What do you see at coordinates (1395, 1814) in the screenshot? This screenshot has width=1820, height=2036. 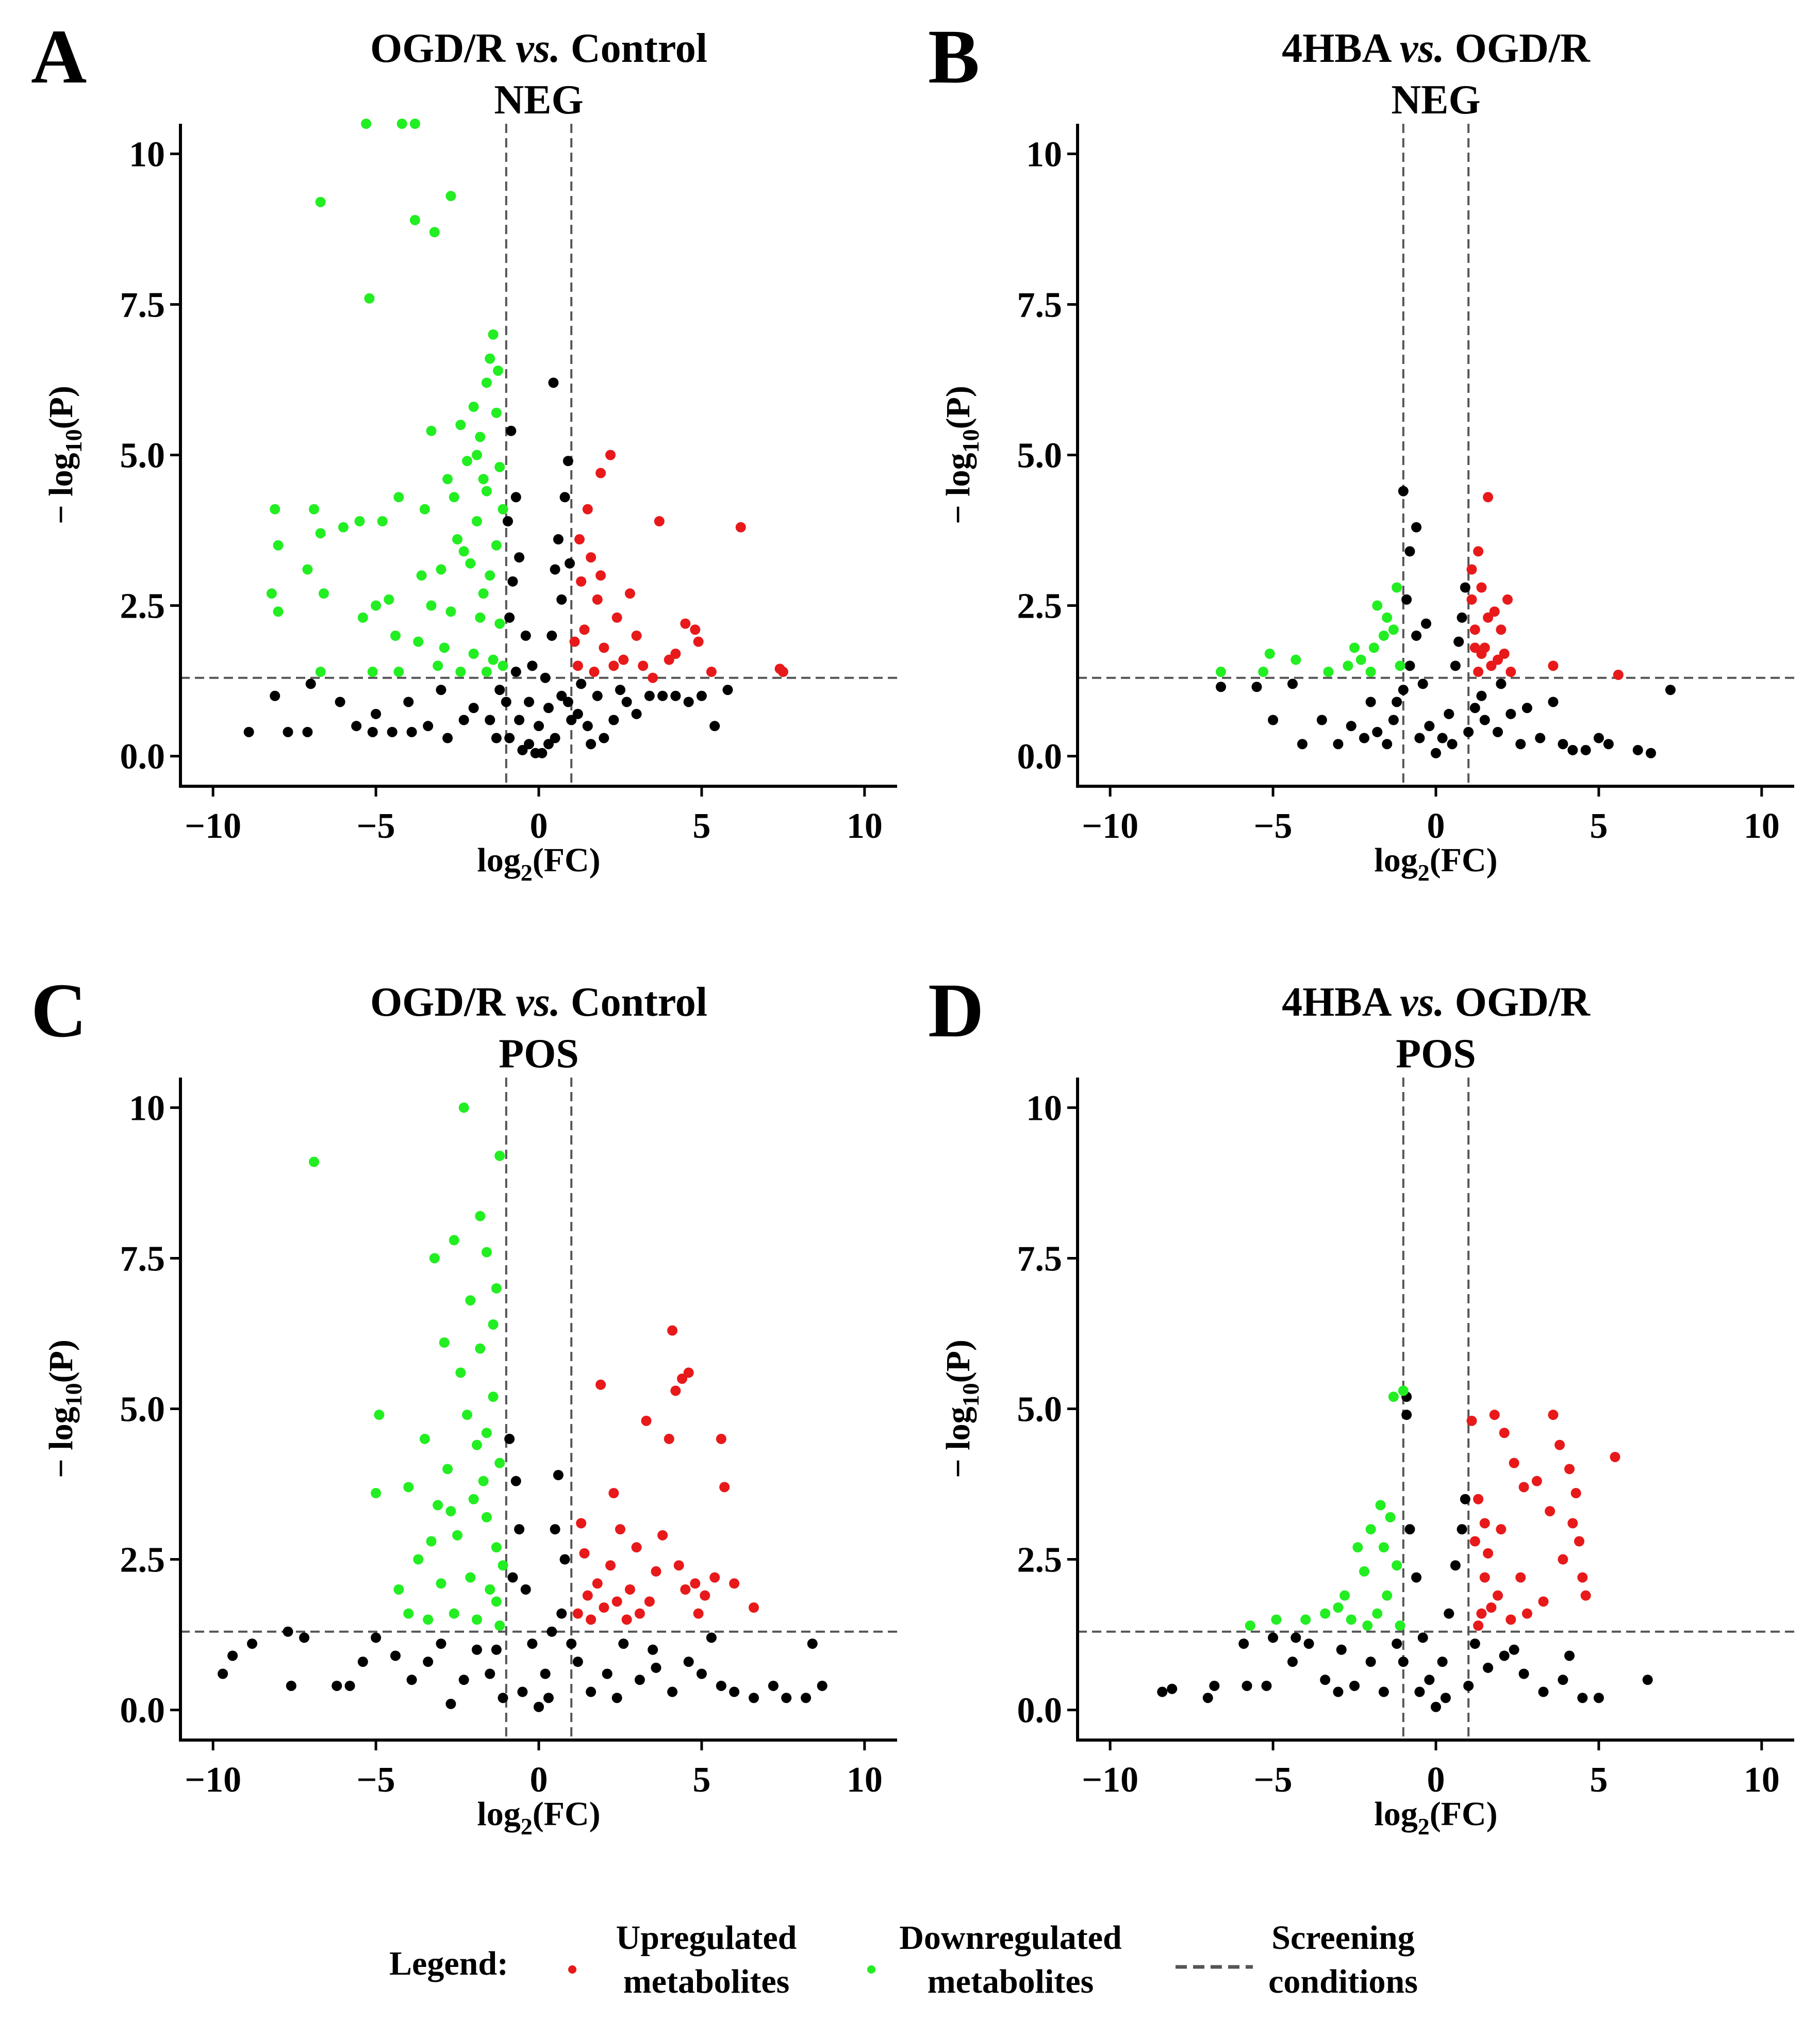 I see `x-axis-label-part: log` at bounding box center [1395, 1814].